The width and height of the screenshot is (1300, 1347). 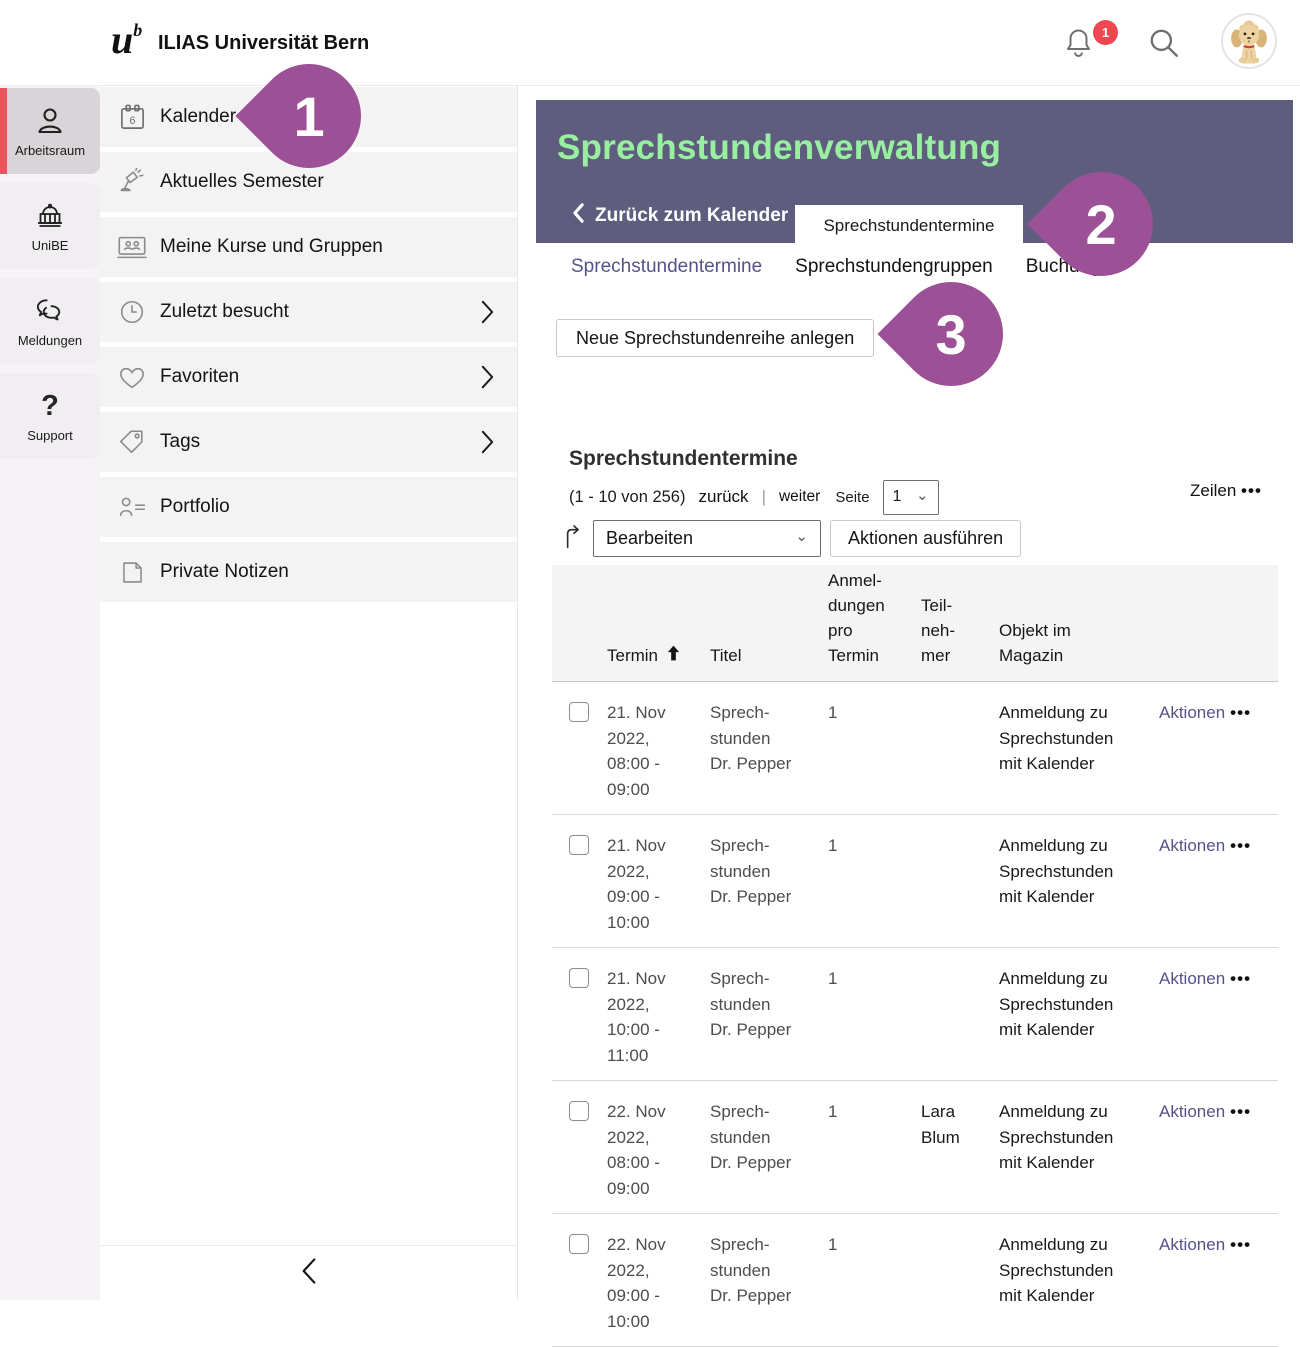 I want to click on menu-item-favoriten: Favoriten, so click(x=308, y=377).